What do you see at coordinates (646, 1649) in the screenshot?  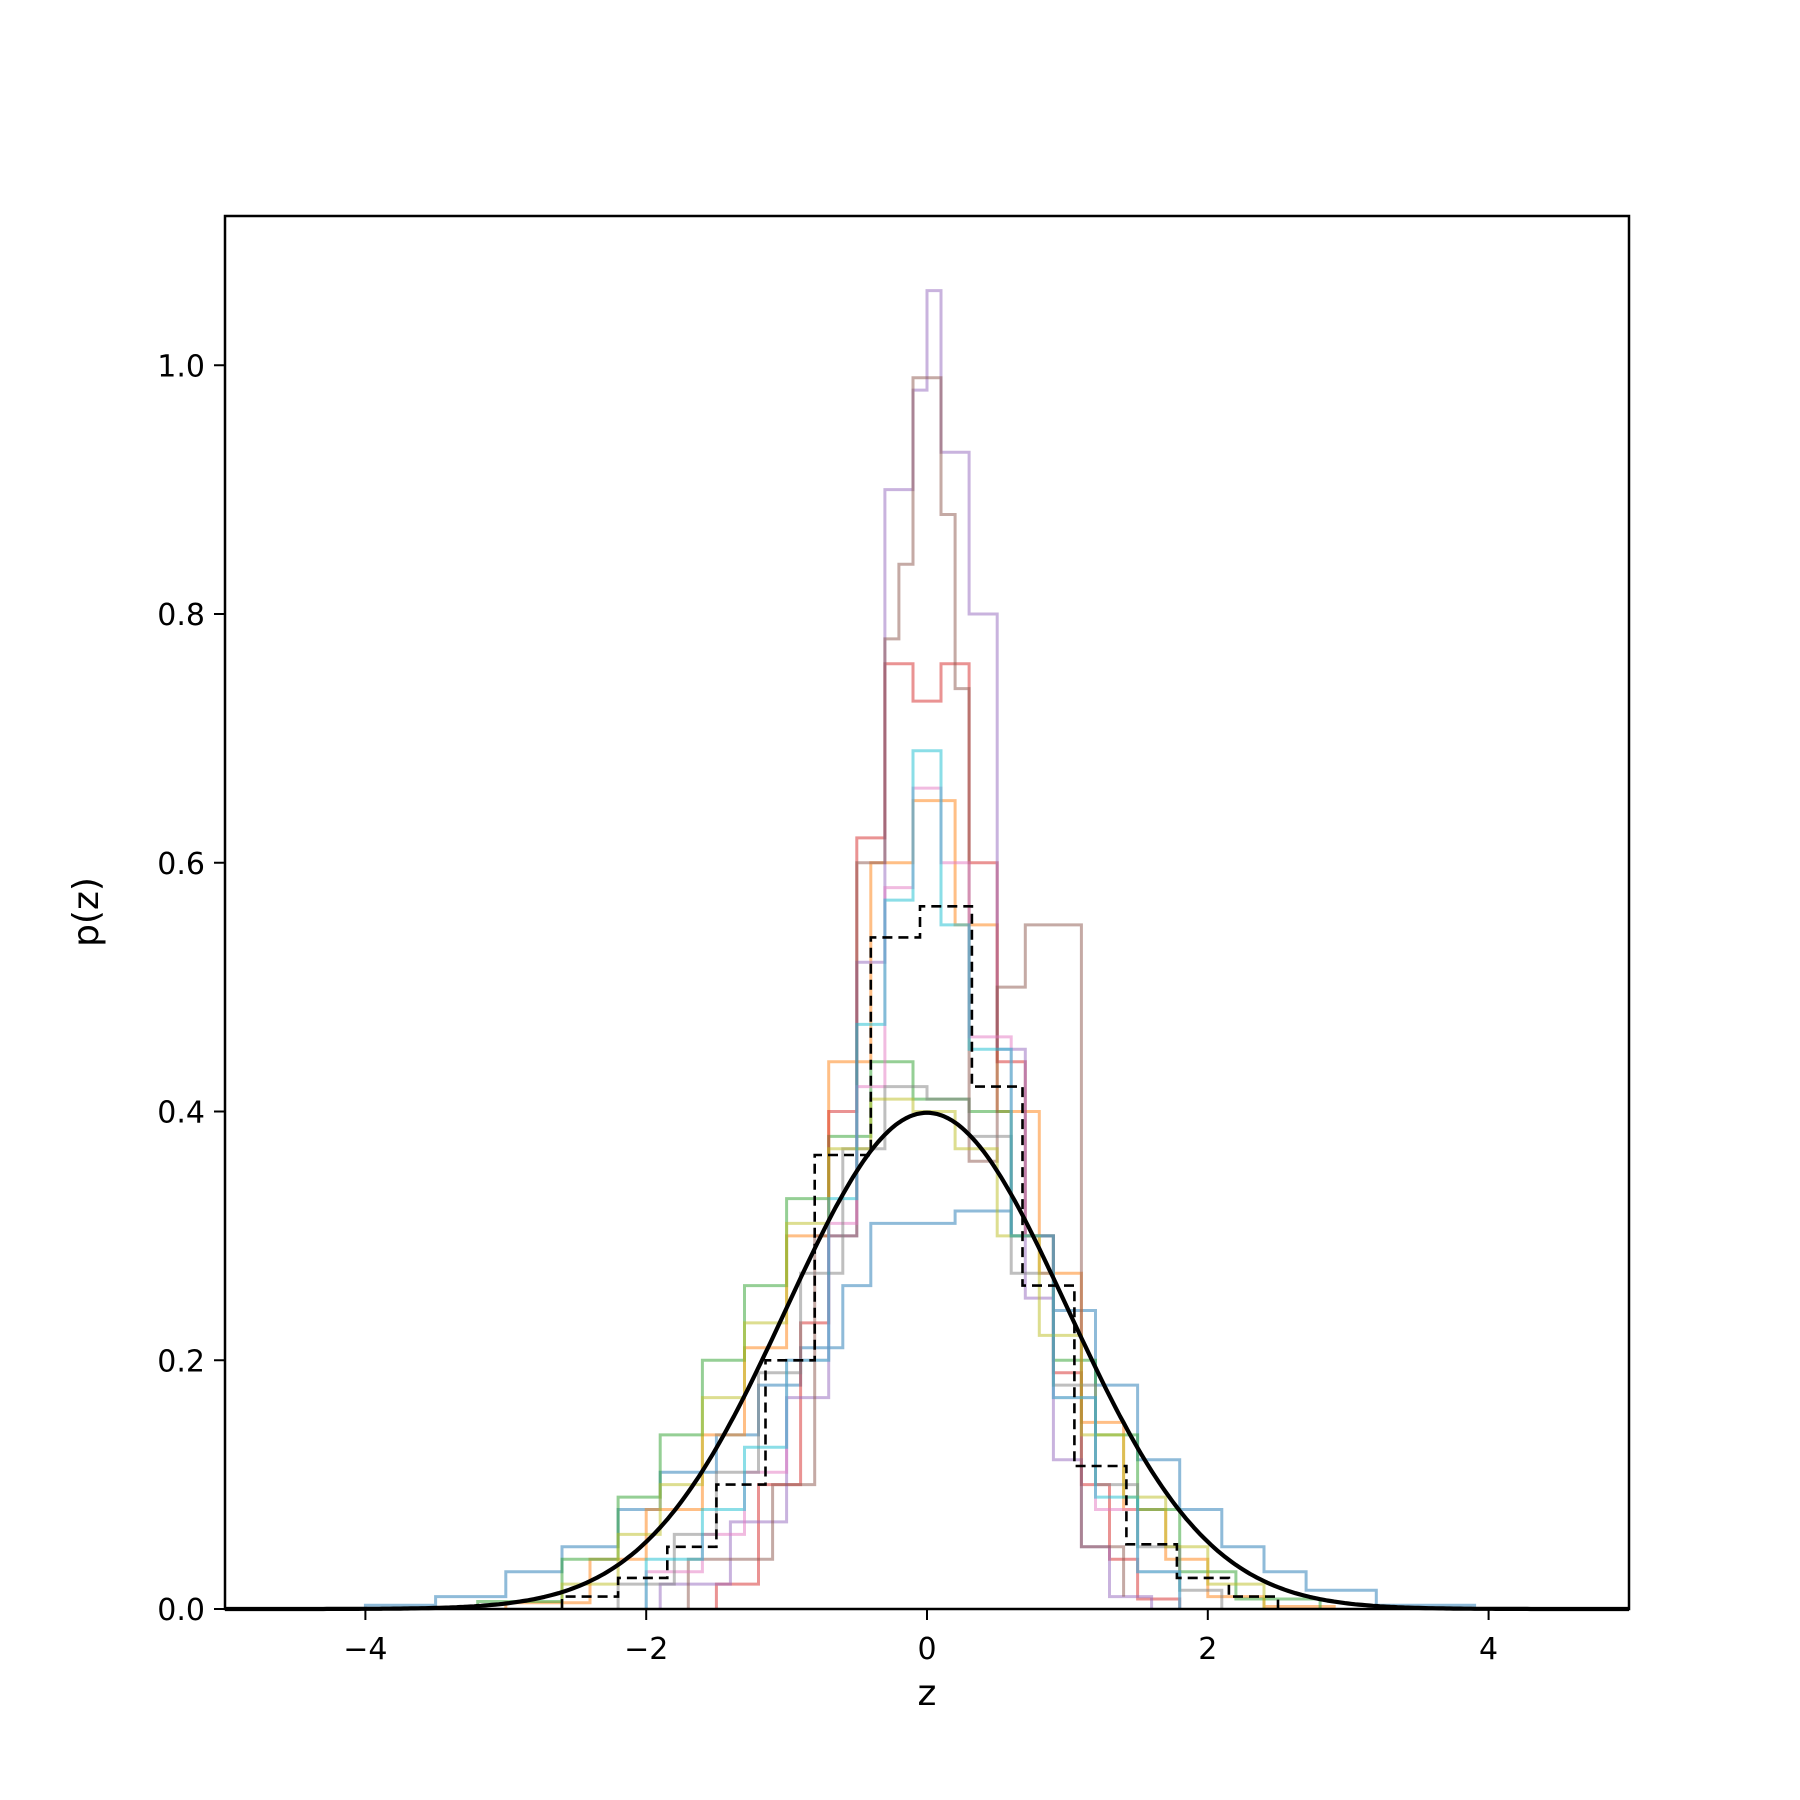 I see `x-tick-label: −2` at bounding box center [646, 1649].